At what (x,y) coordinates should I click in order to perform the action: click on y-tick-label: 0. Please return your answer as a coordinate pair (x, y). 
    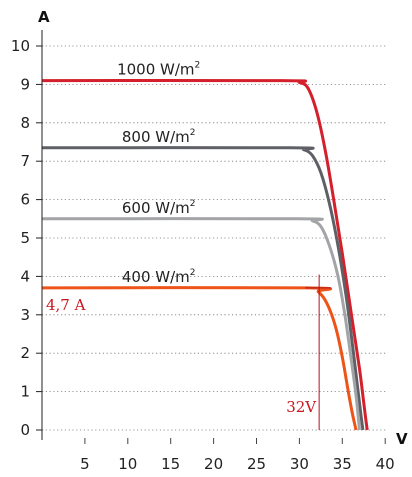
    Looking at the image, I should click on (25, 430).